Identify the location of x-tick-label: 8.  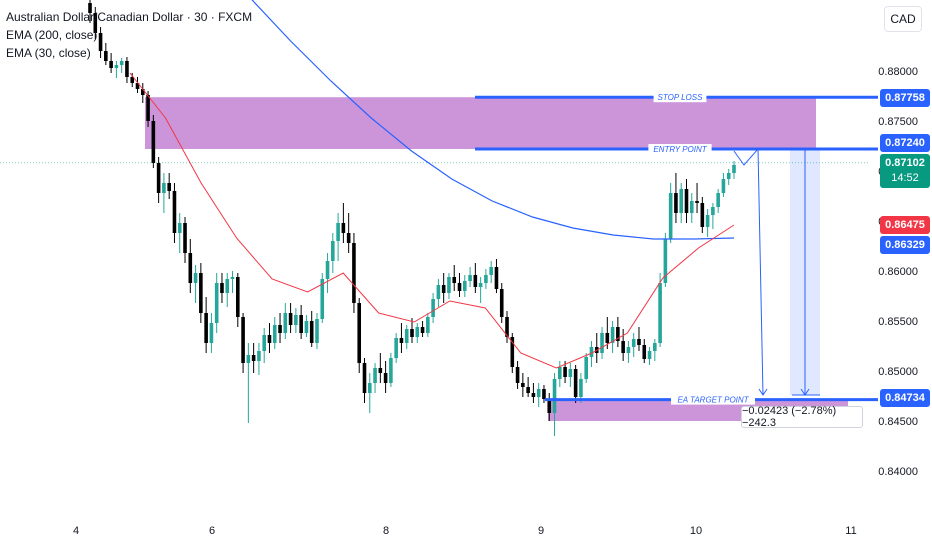
(386, 531).